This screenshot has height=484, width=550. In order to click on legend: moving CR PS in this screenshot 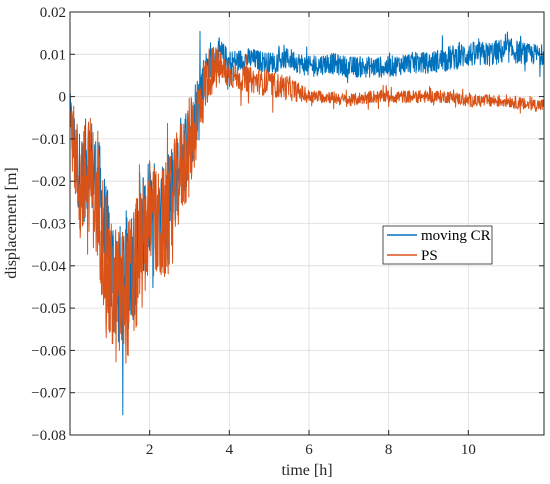, I will do `click(437, 245)`.